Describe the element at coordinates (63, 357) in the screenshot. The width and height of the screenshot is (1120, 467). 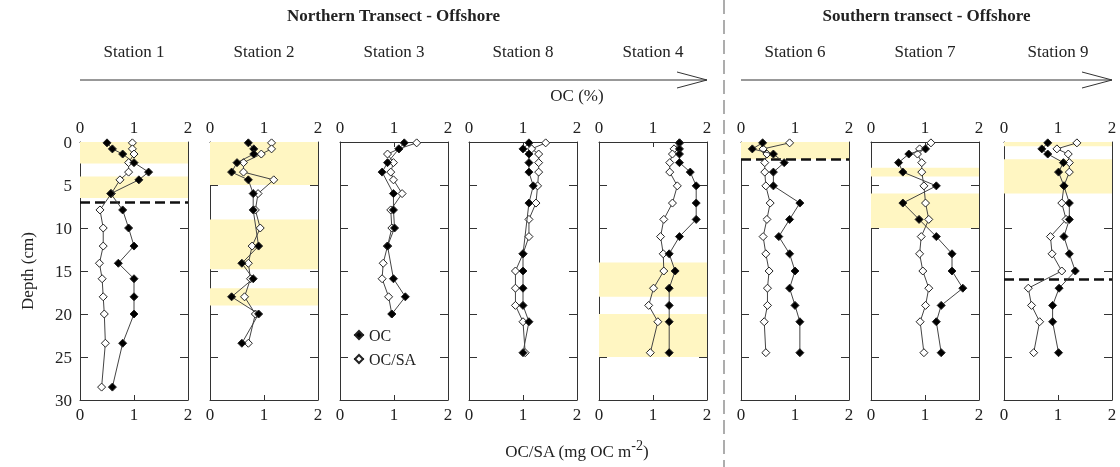
I see `y-tick-label: 25` at that location.